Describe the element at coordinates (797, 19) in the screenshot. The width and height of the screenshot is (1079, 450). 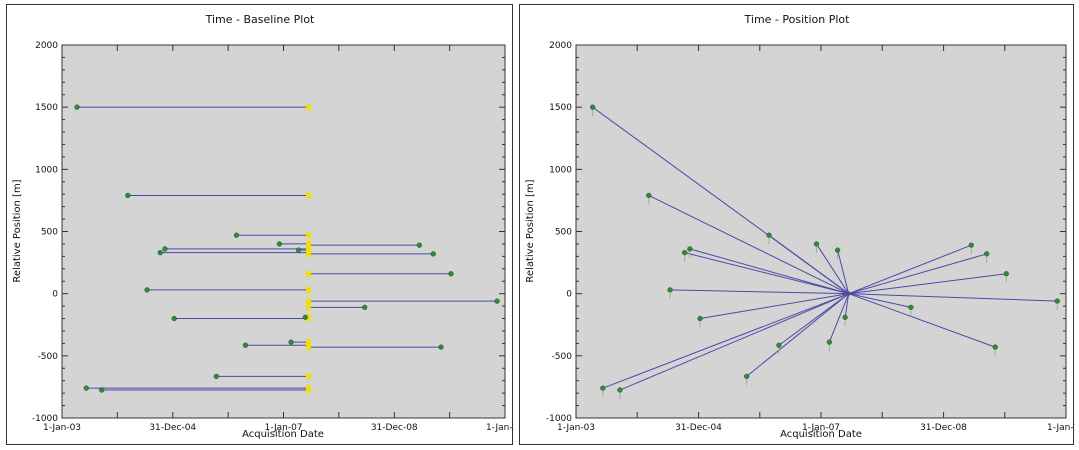
I see `chart-title: Time - Position Plot` at that location.